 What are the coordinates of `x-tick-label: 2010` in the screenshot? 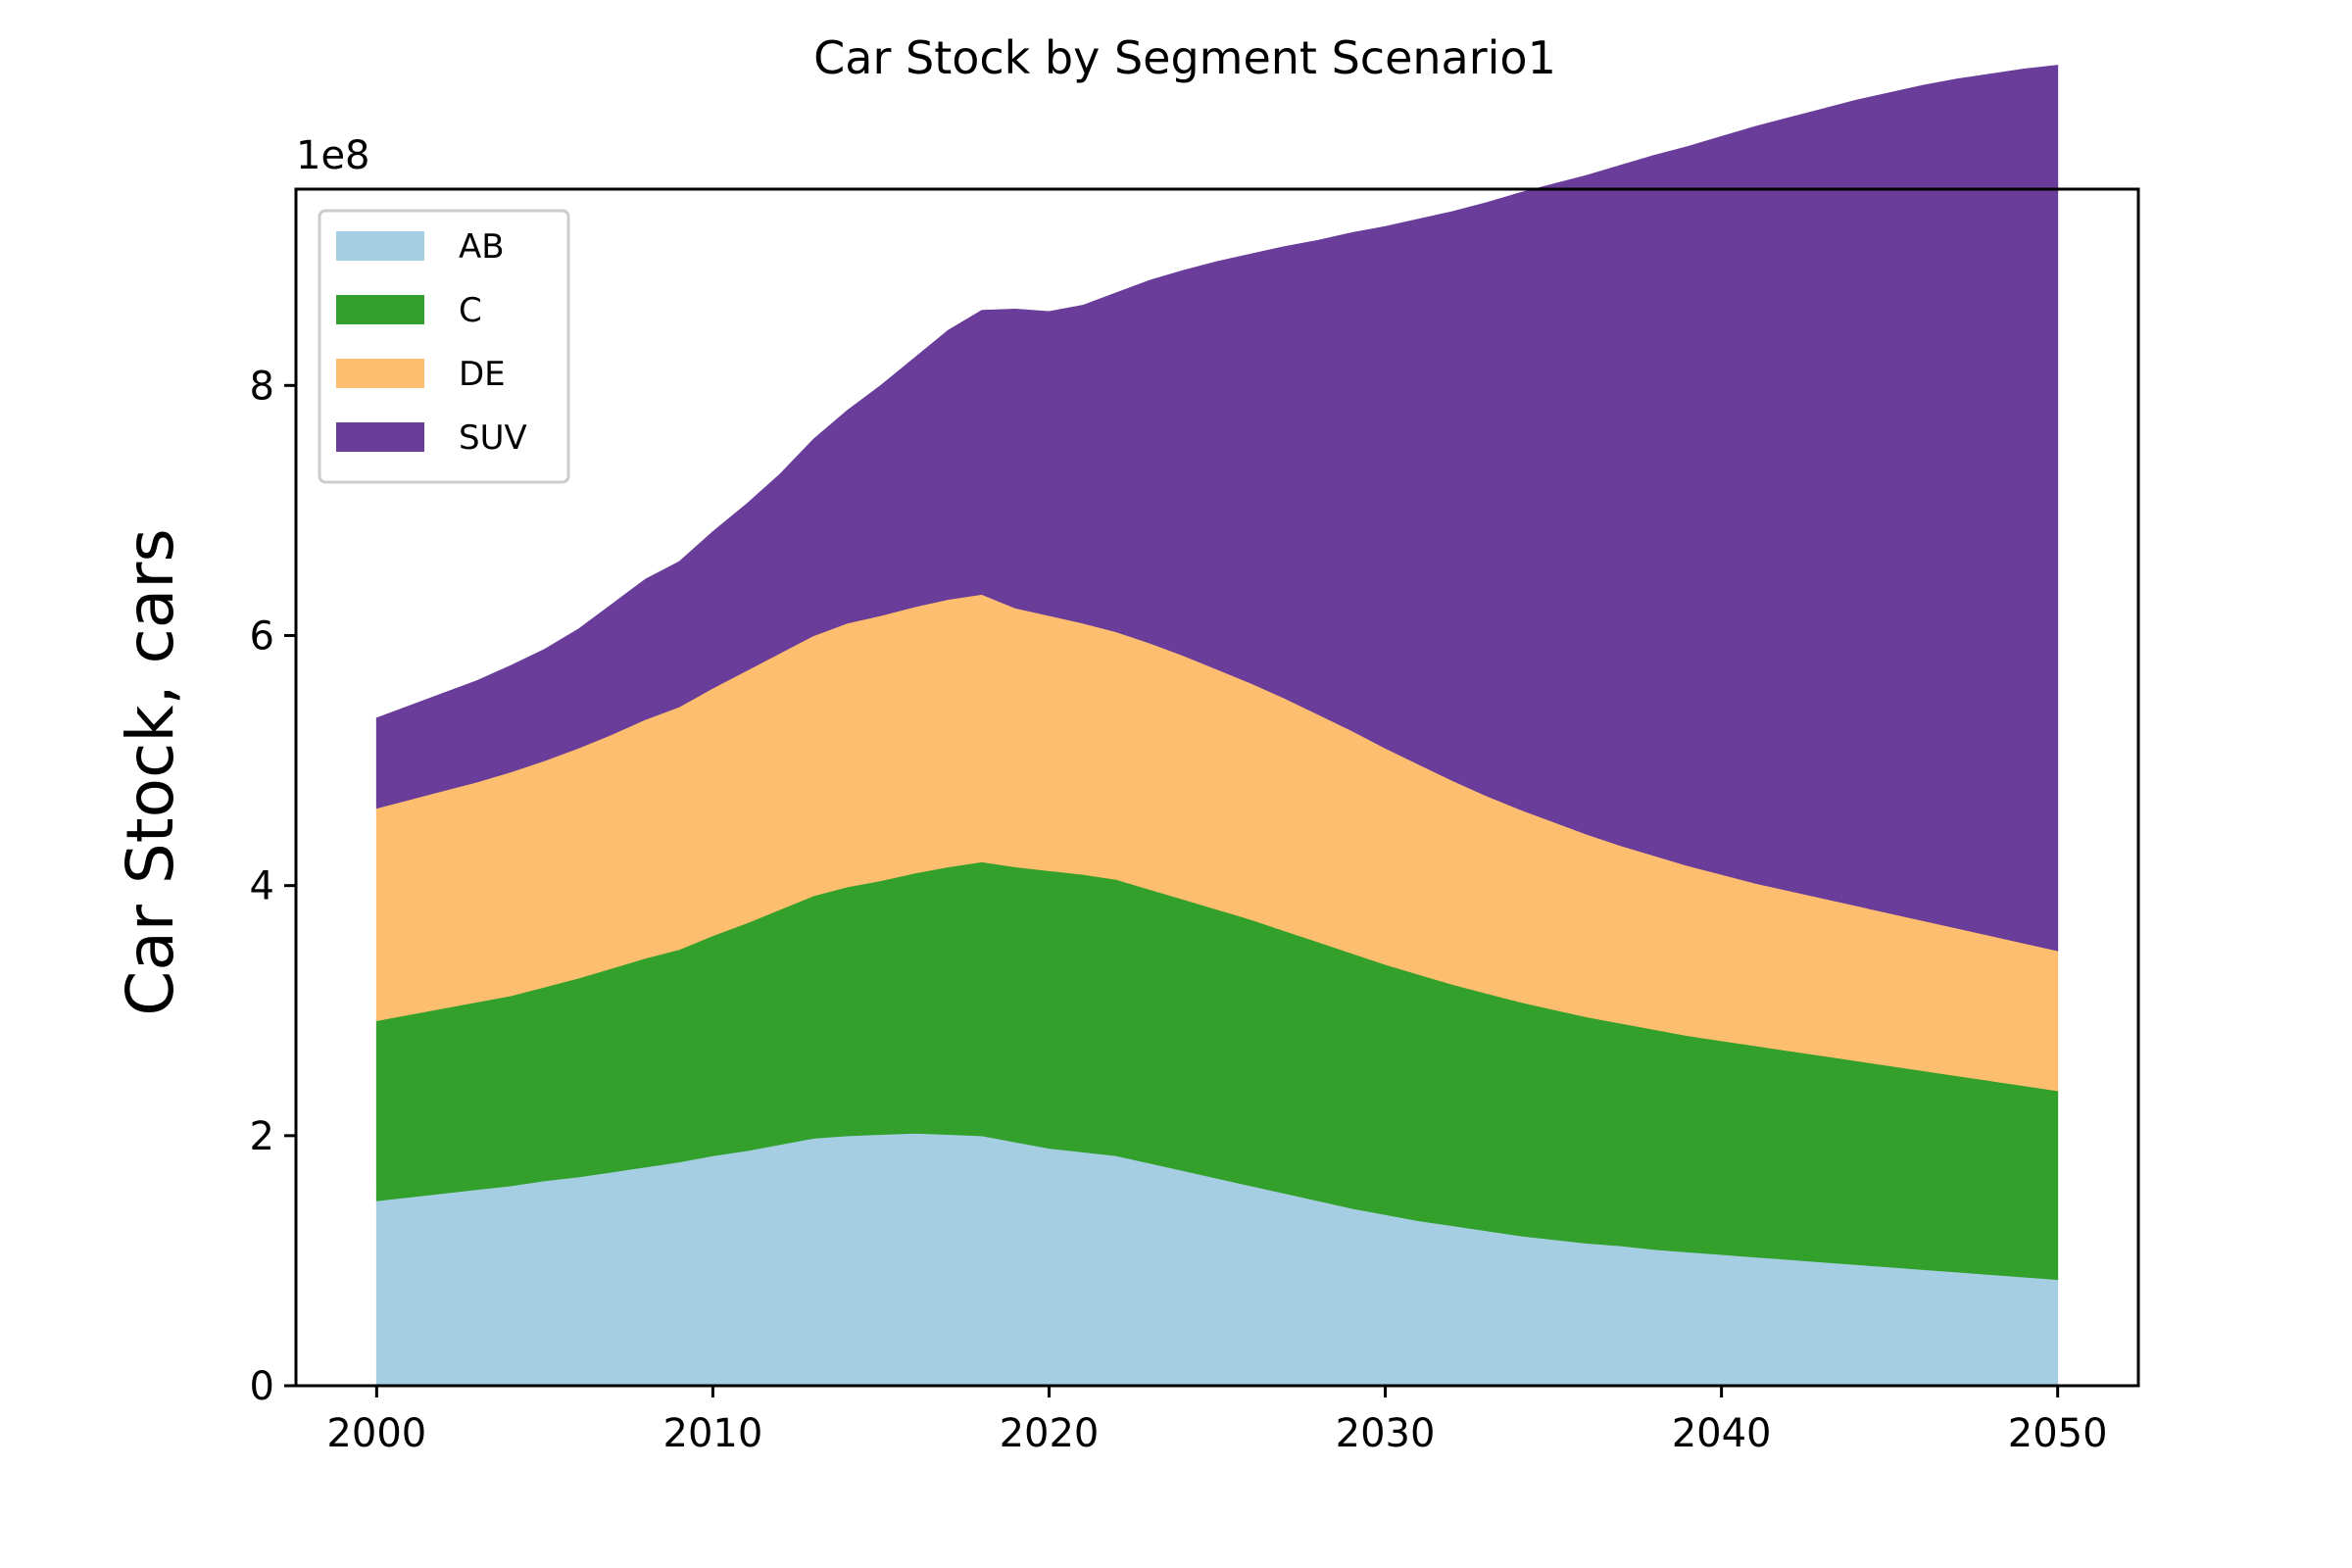 It's located at (713, 1433).